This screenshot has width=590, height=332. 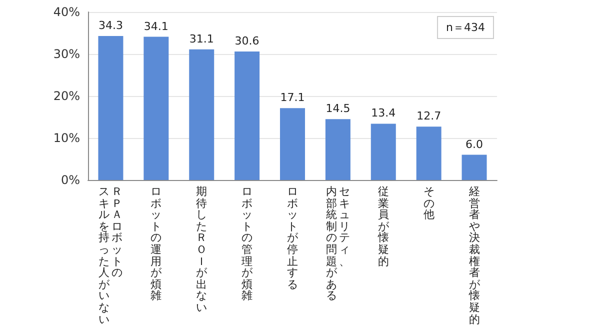 I want to click on data-label: 34.3, so click(x=110, y=25).